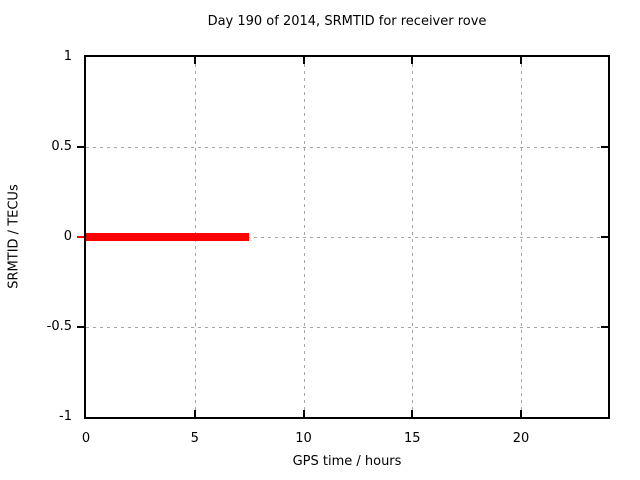 The height and width of the screenshot is (480, 640). Describe the element at coordinates (61, 146) in the screenshot. I see `y-tick-label: 0.5` at that location.